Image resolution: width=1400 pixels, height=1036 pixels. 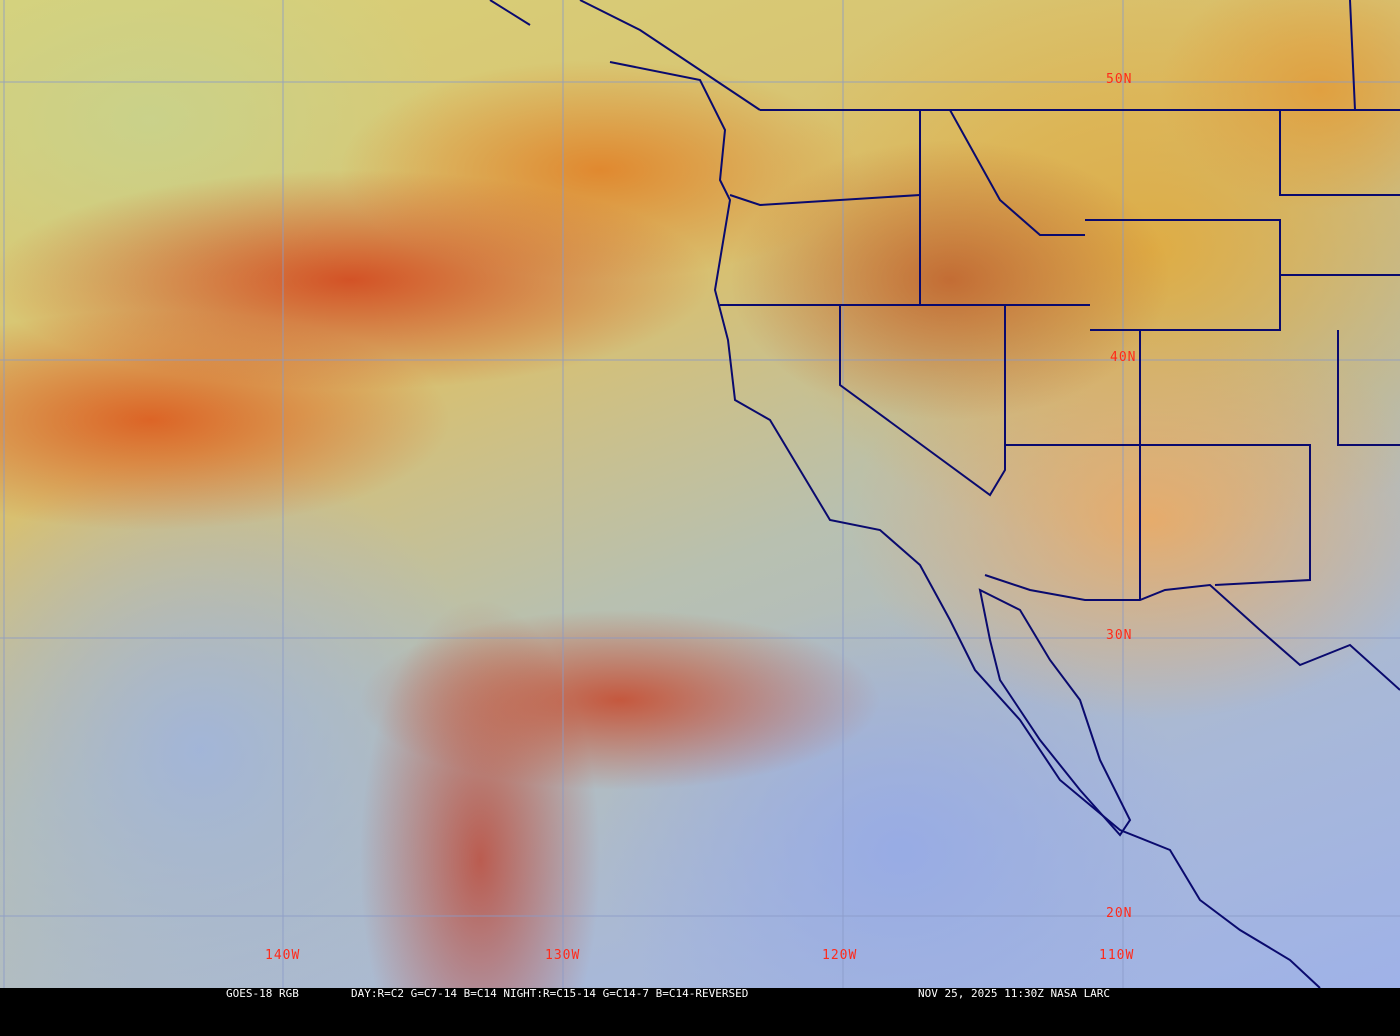 What do you see at coordinates (1117, 955) in the screenshot?
I see `lon-label-110w: 110W` at bounding box center [1117, 955].